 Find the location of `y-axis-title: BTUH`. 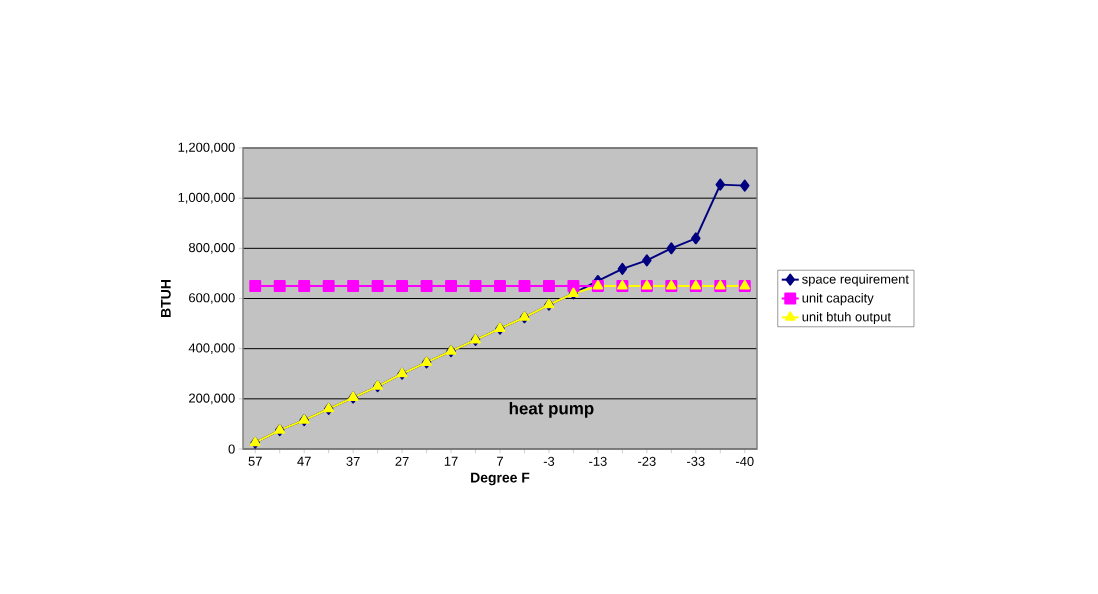

y-axis-title: BTUH is located at coordinates (166, 298).